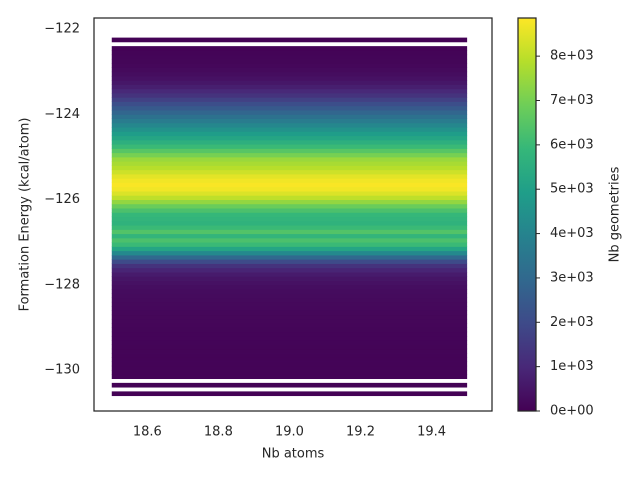  Describe the element at coordinates (572, 56) in the screenshot. I see `colorbar-tick-label: 8e+03` at that location.